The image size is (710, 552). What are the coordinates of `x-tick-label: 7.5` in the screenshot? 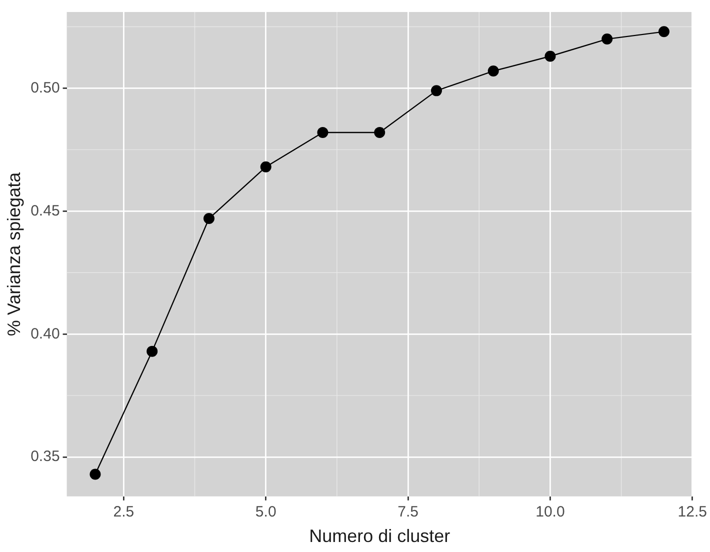 It's located at (408, 512).